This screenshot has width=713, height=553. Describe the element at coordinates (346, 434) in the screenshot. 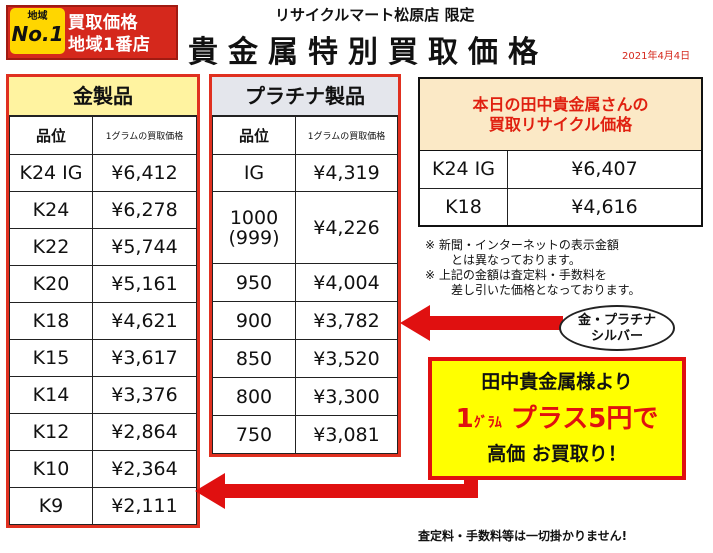

I see `platinum-price: ¥3,081` at that location.